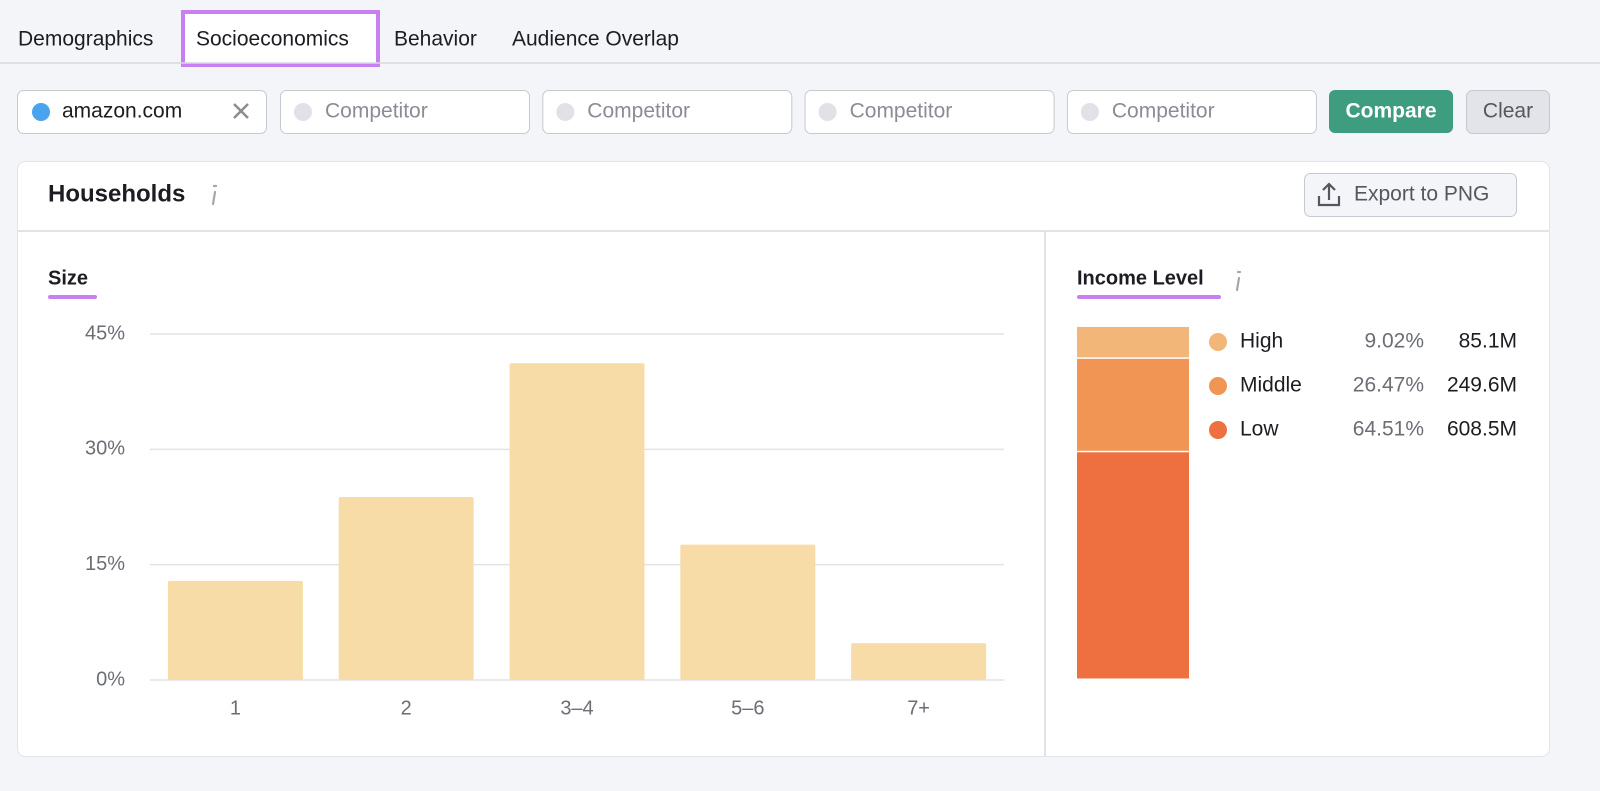 This screenshot has height=791, width=1600. I want to click on percent-label: 64.51%, so click(1388, 429).